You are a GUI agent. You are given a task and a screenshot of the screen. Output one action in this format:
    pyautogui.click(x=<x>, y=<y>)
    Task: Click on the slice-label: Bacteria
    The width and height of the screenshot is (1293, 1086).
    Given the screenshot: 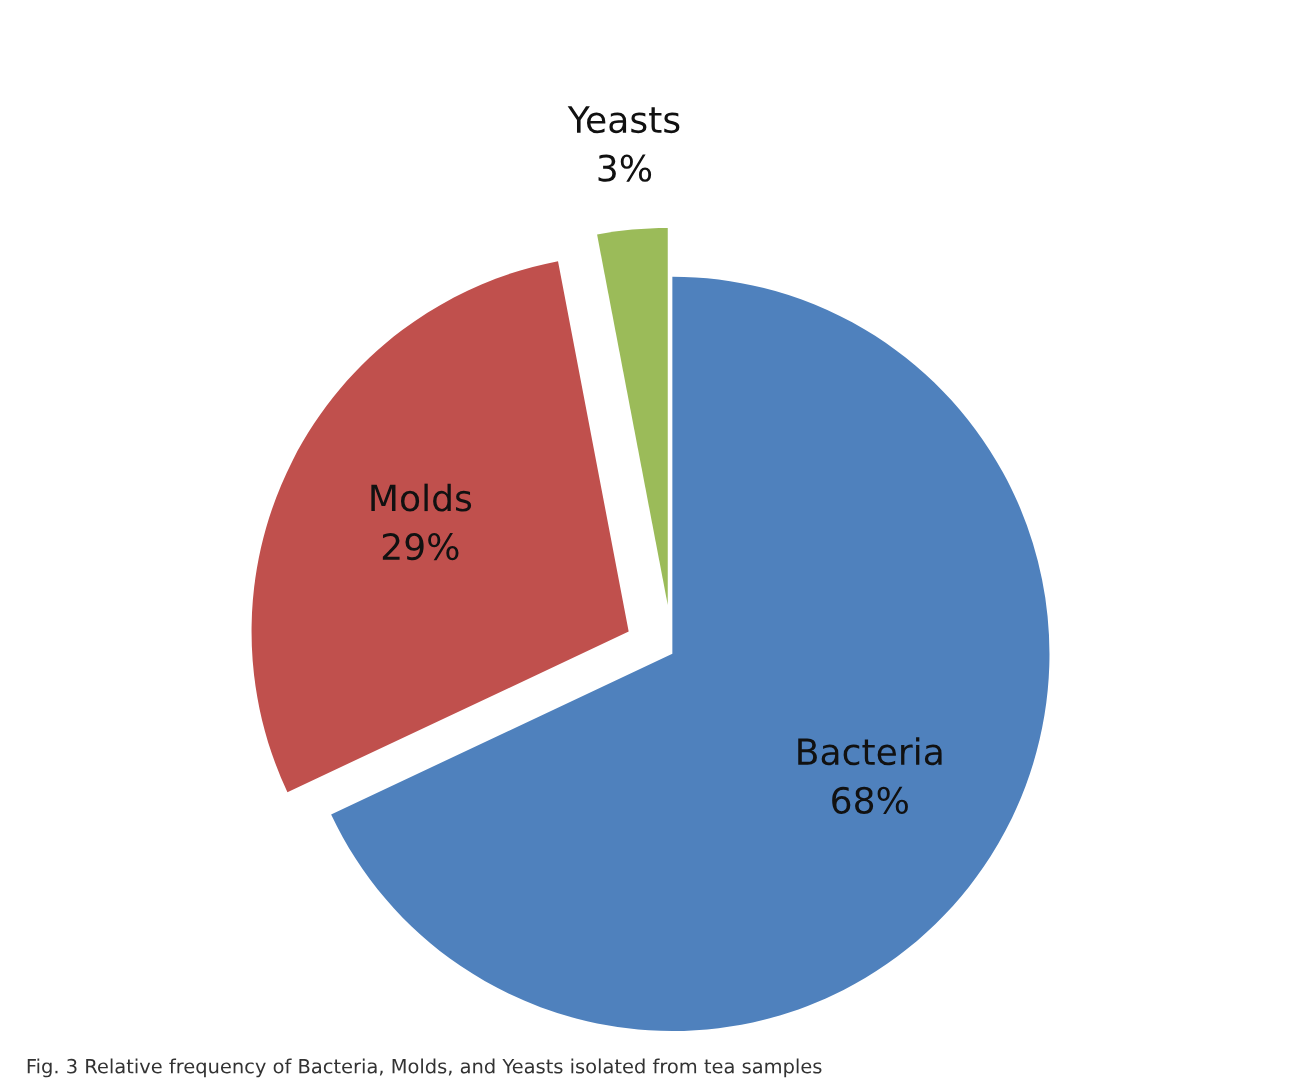 What is the action you would take?
    pyautogui.click(x=870, y=751)
    